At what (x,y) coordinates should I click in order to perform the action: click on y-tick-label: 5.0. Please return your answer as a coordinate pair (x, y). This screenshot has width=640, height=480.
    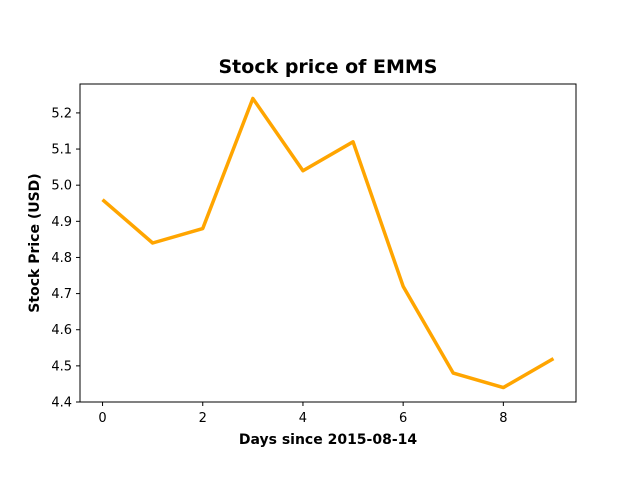
    Looking at the image, I should click on (61, 186).